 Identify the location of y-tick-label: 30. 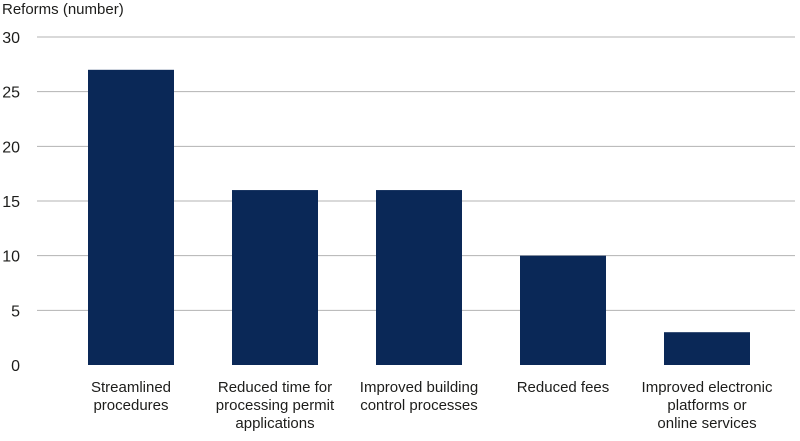
(11, 38).